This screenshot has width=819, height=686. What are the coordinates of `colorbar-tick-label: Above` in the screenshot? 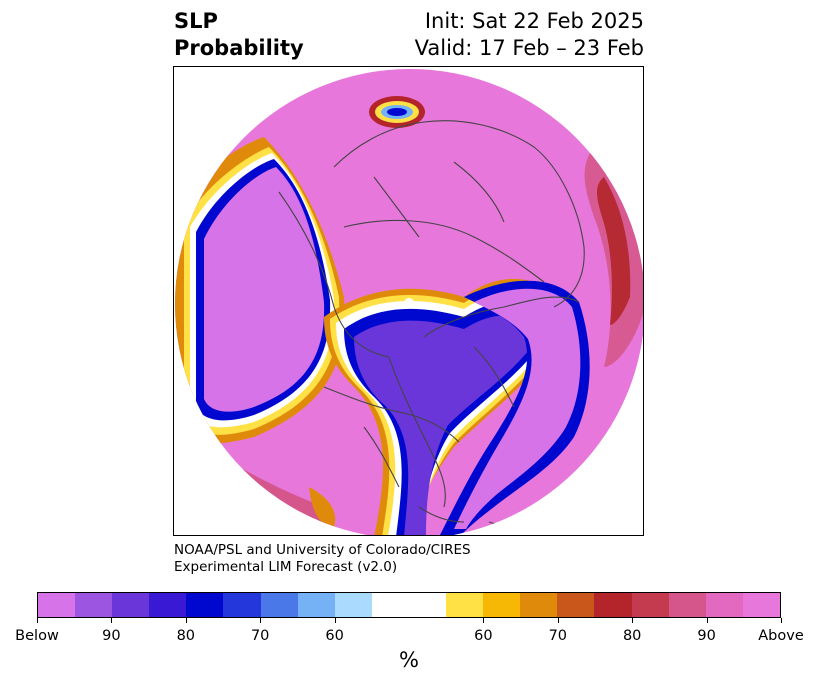 It's located at (781, 636).